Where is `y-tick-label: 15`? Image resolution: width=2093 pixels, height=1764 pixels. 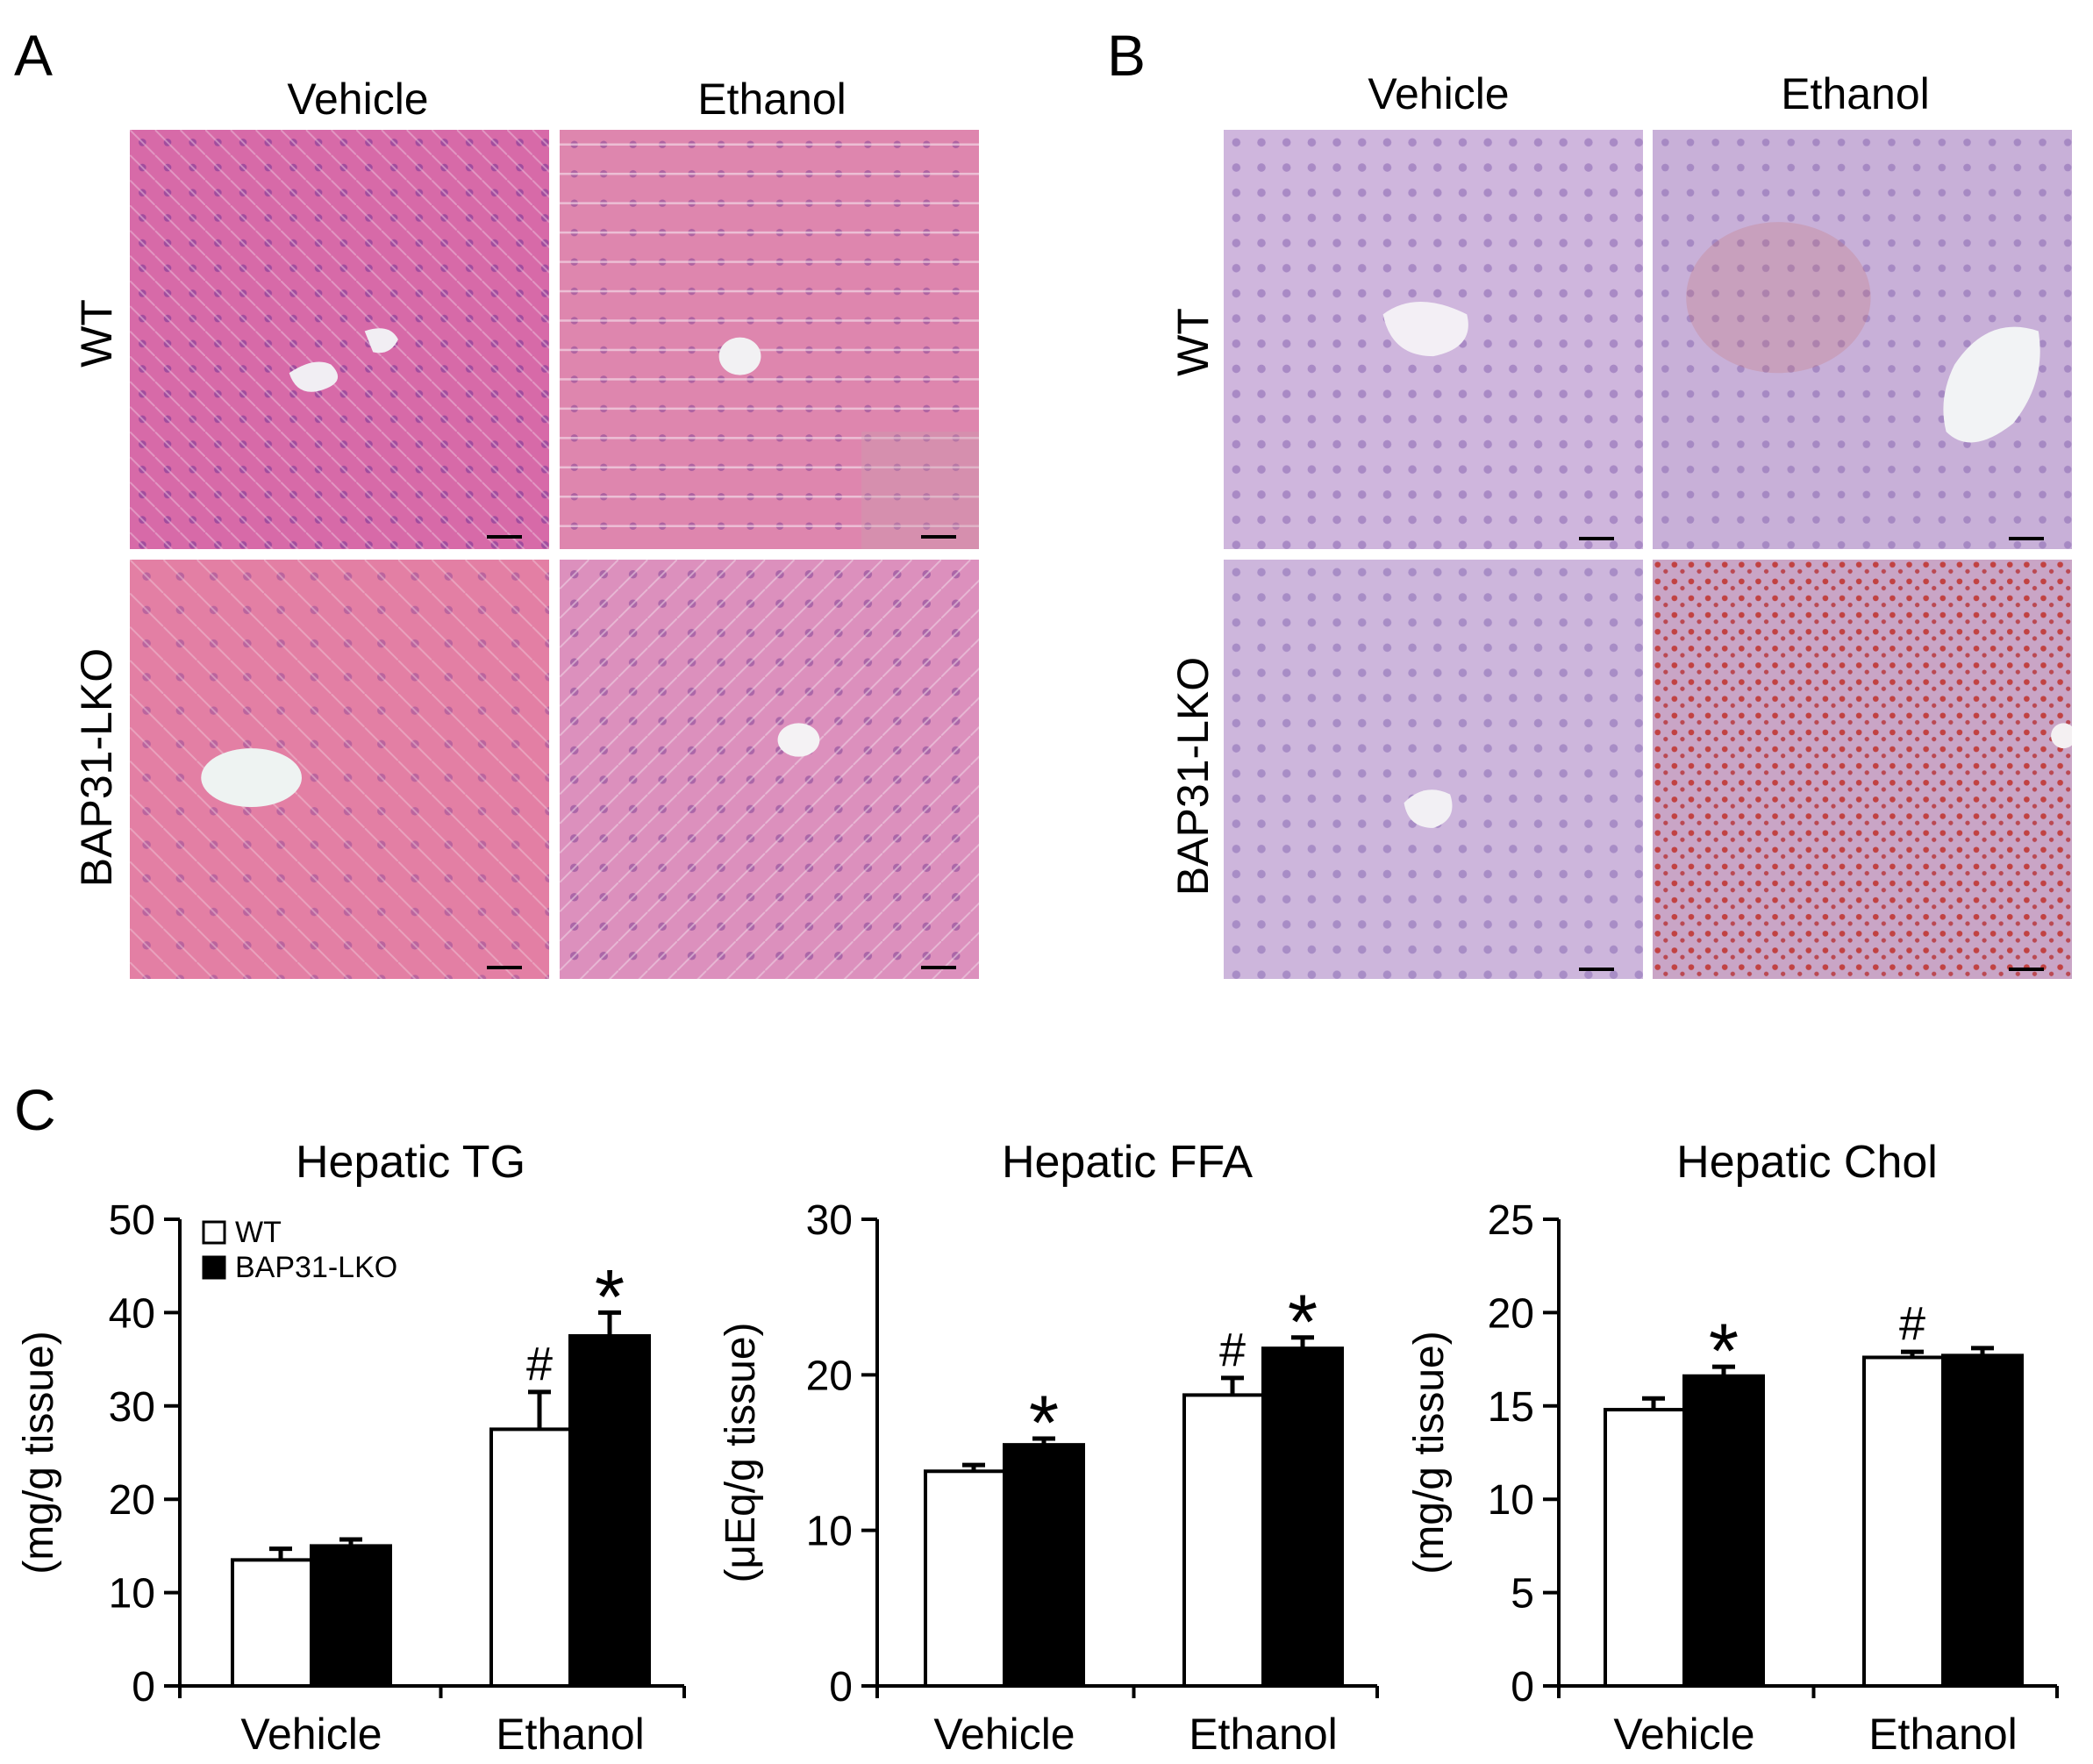 y-tick-label: 15 is located at coordinates (1511, 1407).